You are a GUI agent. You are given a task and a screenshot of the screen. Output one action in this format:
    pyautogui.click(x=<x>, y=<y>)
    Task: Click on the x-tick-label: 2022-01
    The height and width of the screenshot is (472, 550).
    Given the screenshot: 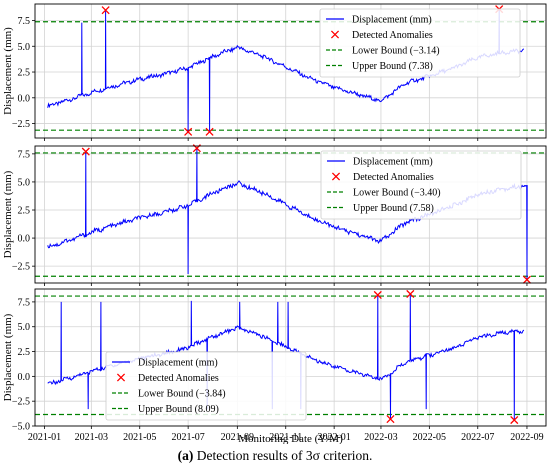 What is the action you would take?
    pyautogui.click(x=333, y=437)
    